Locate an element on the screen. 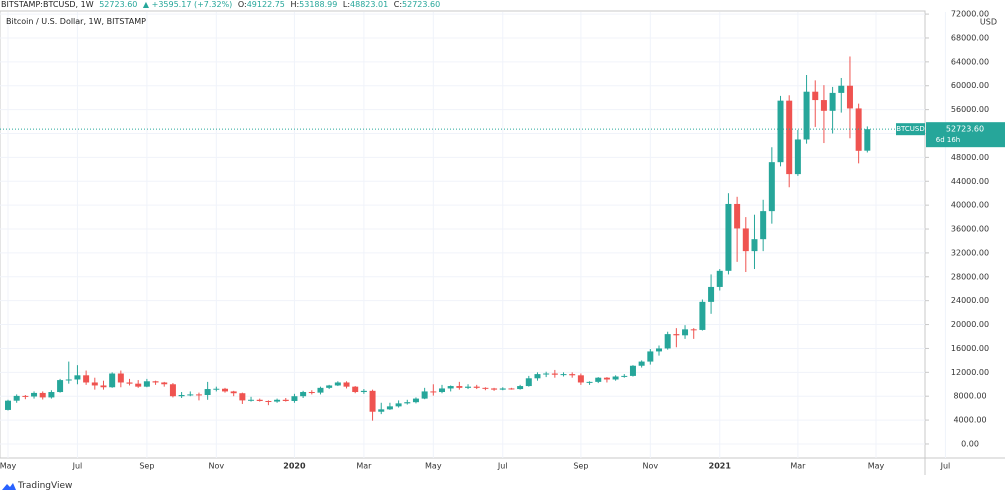  y-tick-label: 72000.00 is located at coordinates (970, 14).